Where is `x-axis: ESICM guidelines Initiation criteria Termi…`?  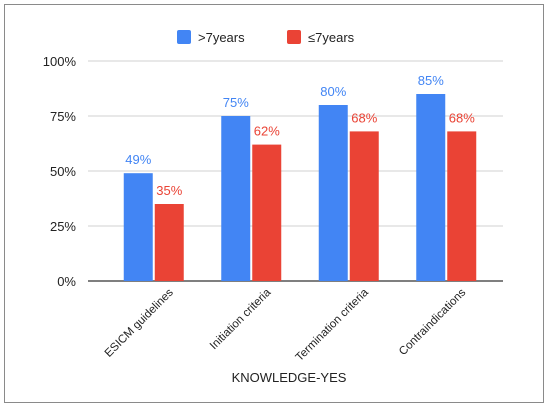
x-axis: ESICM guidelines Initiation criteria Termi… is located at coordinates (286, 325).